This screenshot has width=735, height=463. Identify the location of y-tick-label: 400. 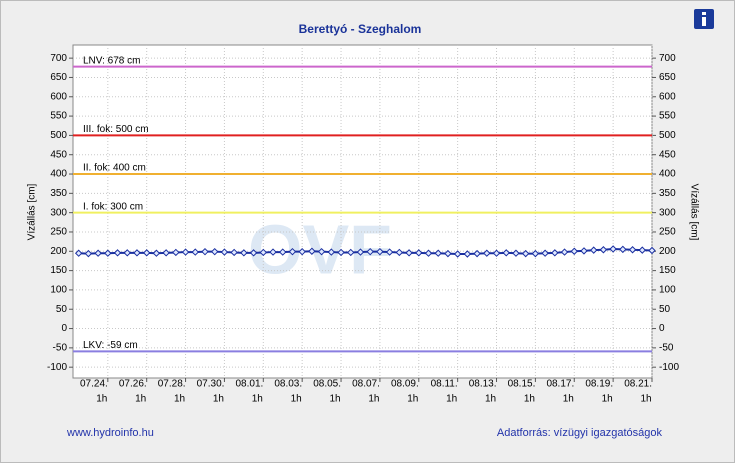
(58, 174).